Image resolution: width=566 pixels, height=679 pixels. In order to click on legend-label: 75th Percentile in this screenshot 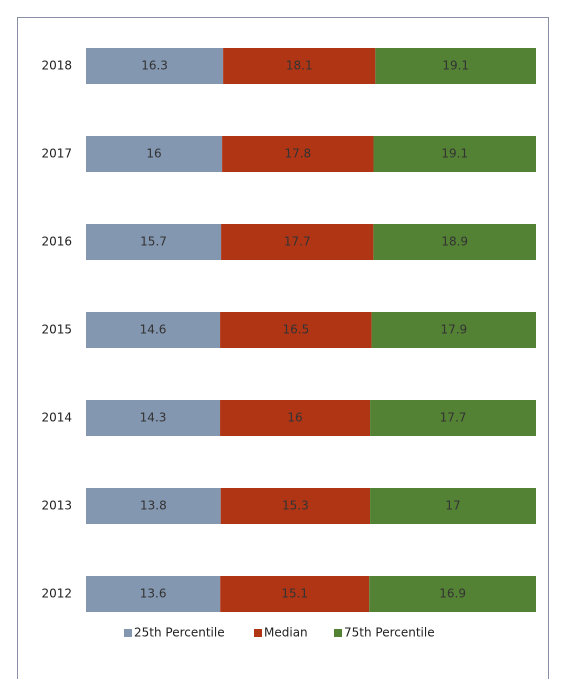, I will do `click(389, 633)`.